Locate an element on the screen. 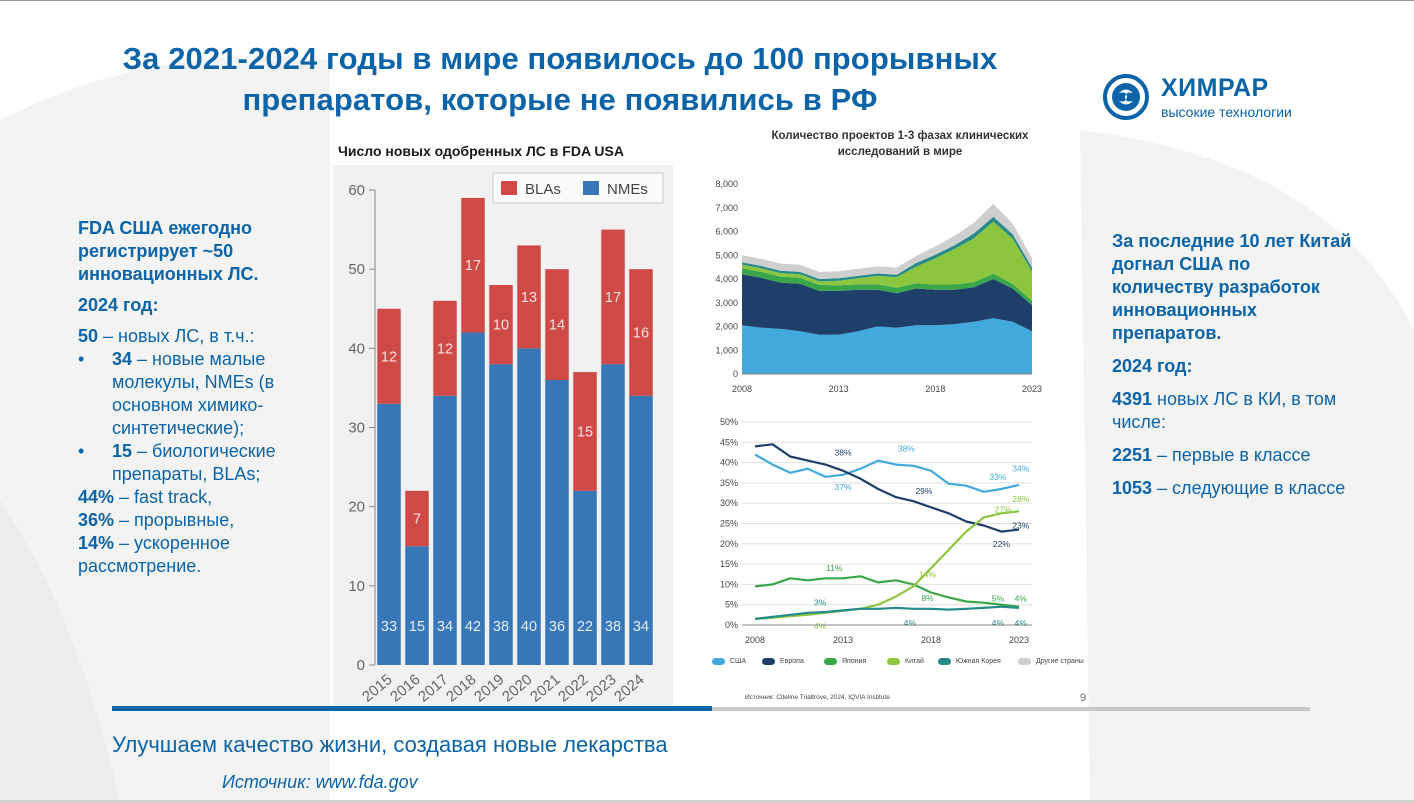 The image size is (1414, 803). annotation-label: 38% is located at coordinates (842, 452).